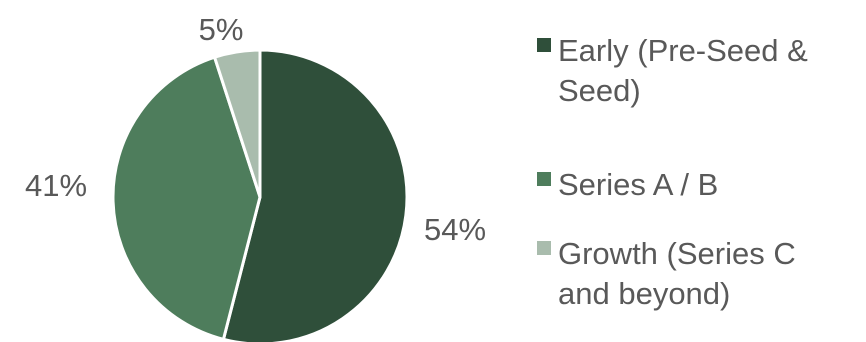 The width and height of the screenshot is (866, 342). I want to click on legend-label-early-pre-seed-seed: Early (Pre-Seed & Seed), so click(683, 70).